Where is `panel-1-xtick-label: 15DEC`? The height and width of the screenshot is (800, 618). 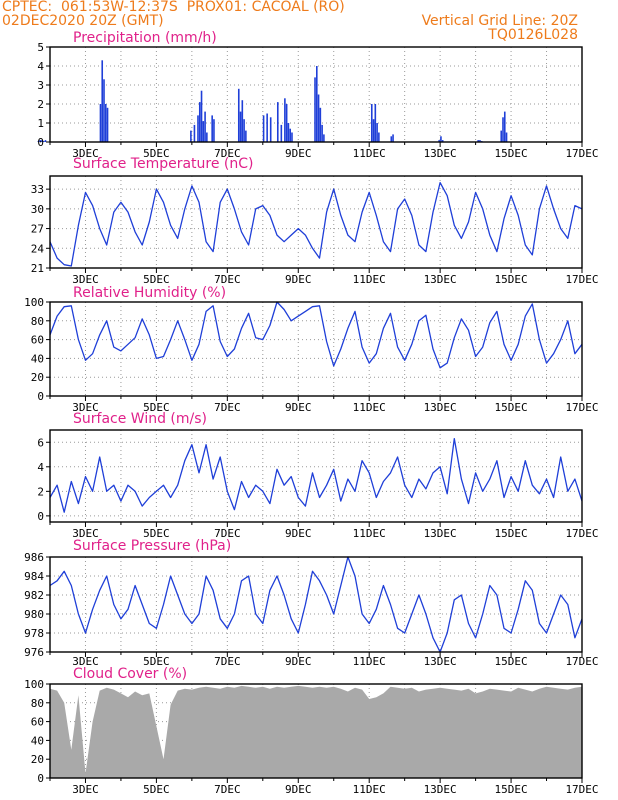 panel-1-xtick-label: 15DEC is located at coordinates (511, 153).